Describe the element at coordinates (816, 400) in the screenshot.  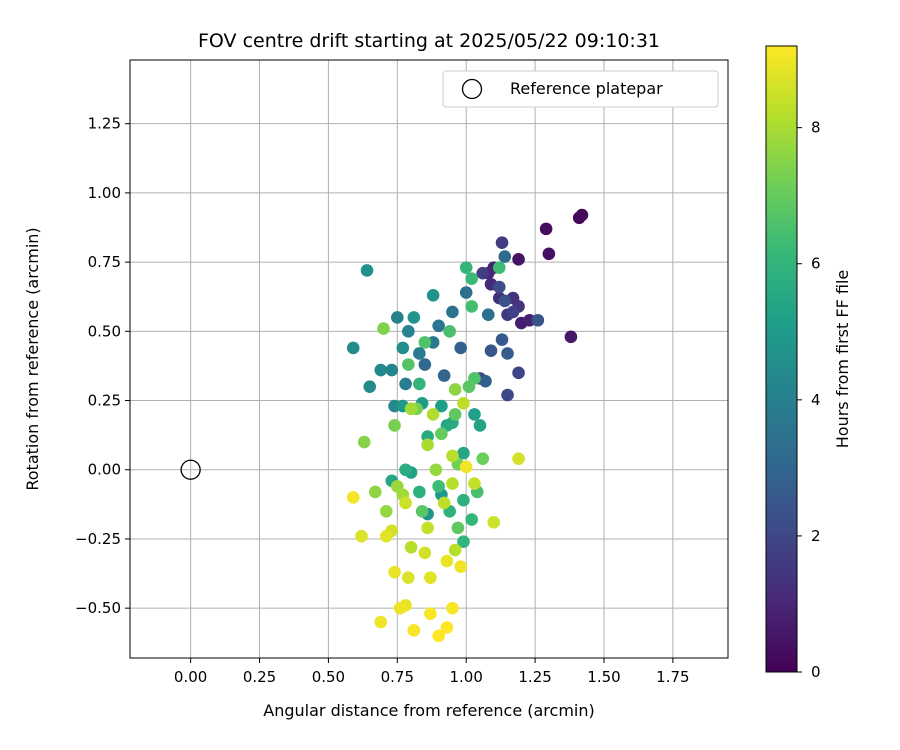
I see `colorbar-tick-label: 4` at that location.